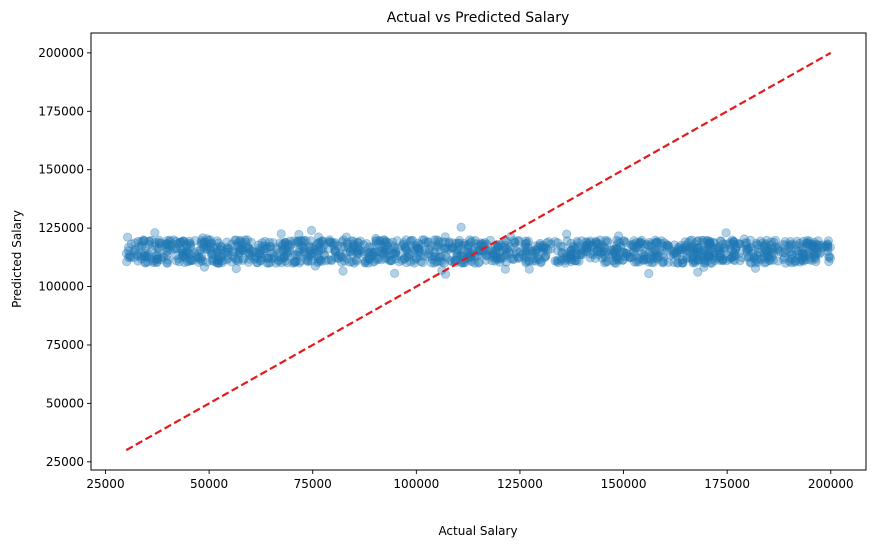 The height and width of the screenshot is (547, 876). What do you see at coordinates (61, 53) in the screenshot?
I see `y-tick-label: 200000` at bounding box center [61, 53].